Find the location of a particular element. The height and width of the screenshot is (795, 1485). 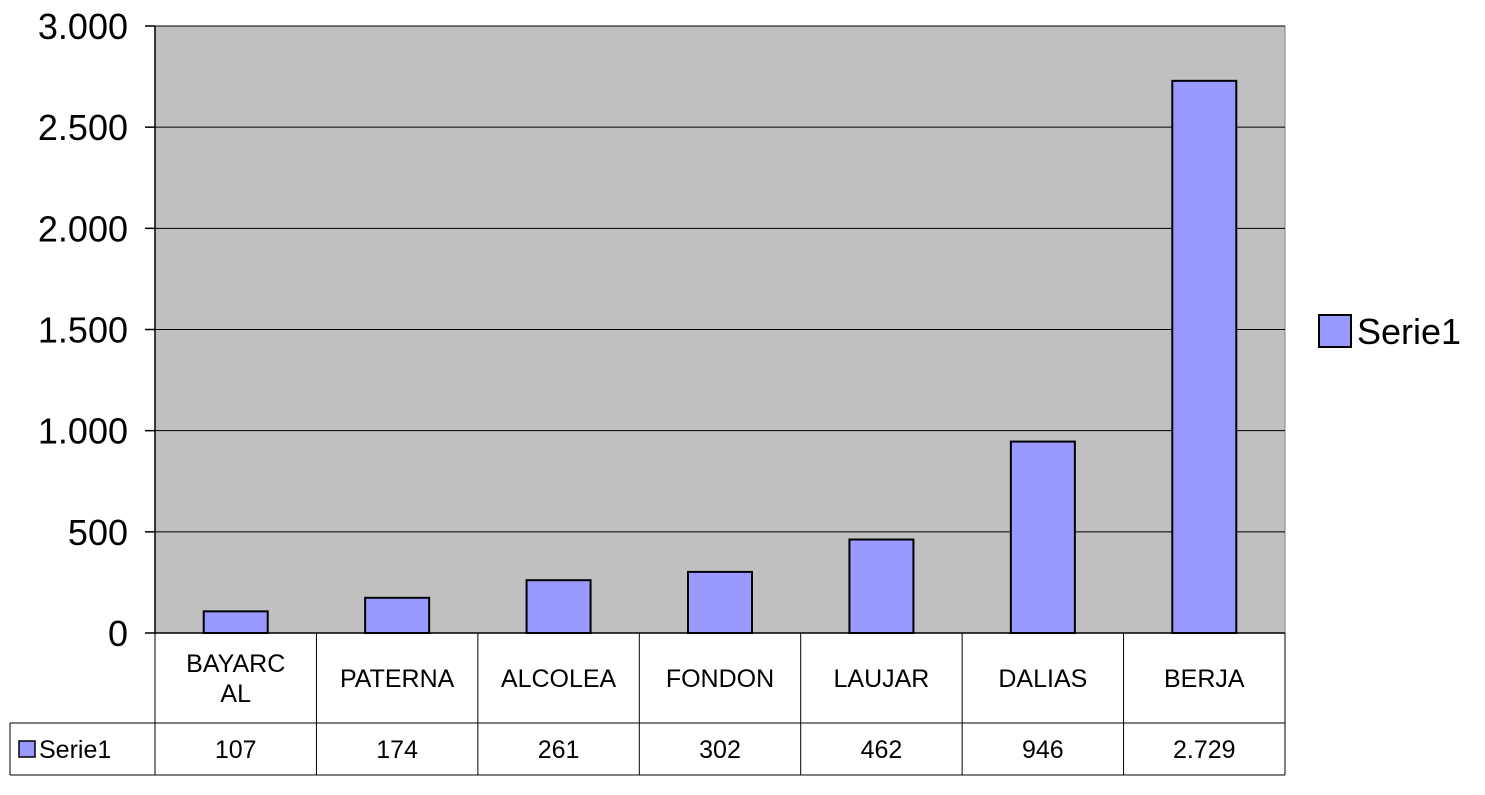

table-series-label: Serie1 is located at coordinates (75, 750).